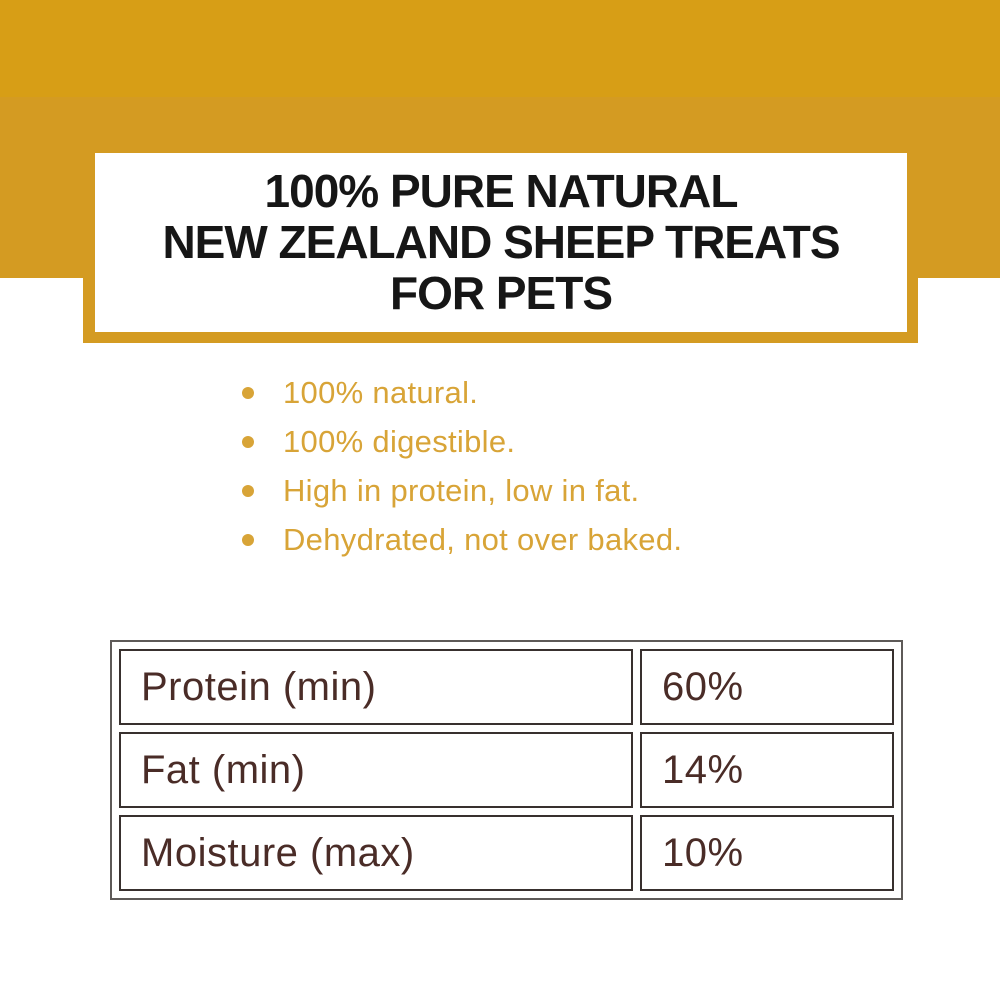  I want to click on table-row: Moisture (max) 10%, so click(506, 853).